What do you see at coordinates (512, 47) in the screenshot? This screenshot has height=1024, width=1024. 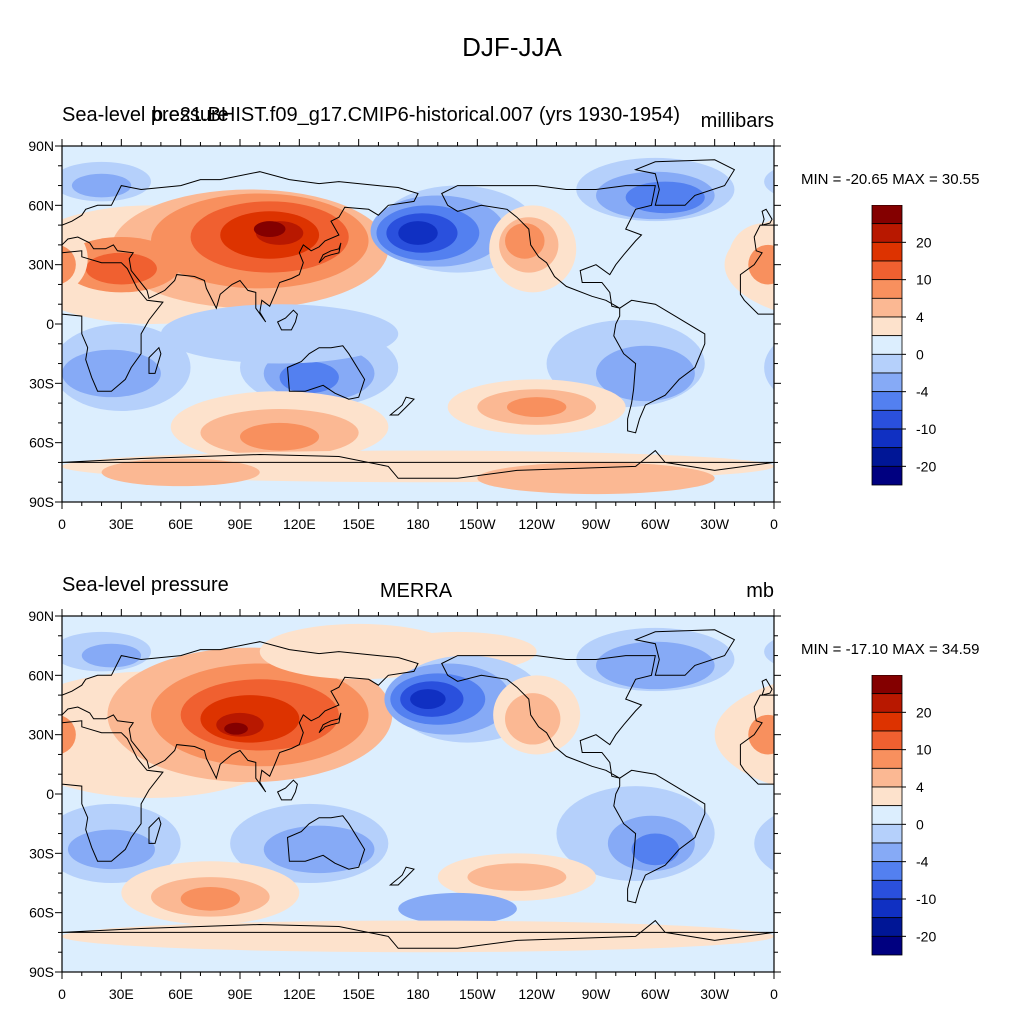 I see `main-title: DJF-JJA` at bounding box center [512, 47].